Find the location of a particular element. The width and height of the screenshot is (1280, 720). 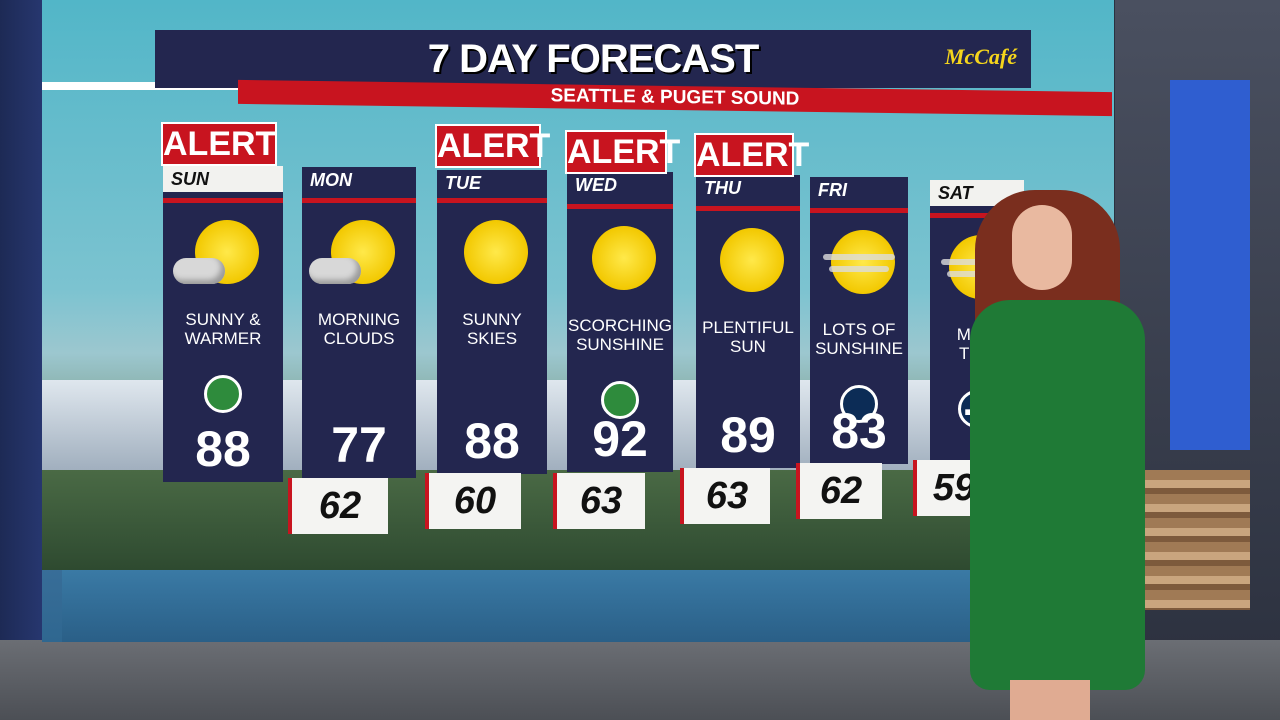

high-temp: 77 is located at coordinates (359, 445).